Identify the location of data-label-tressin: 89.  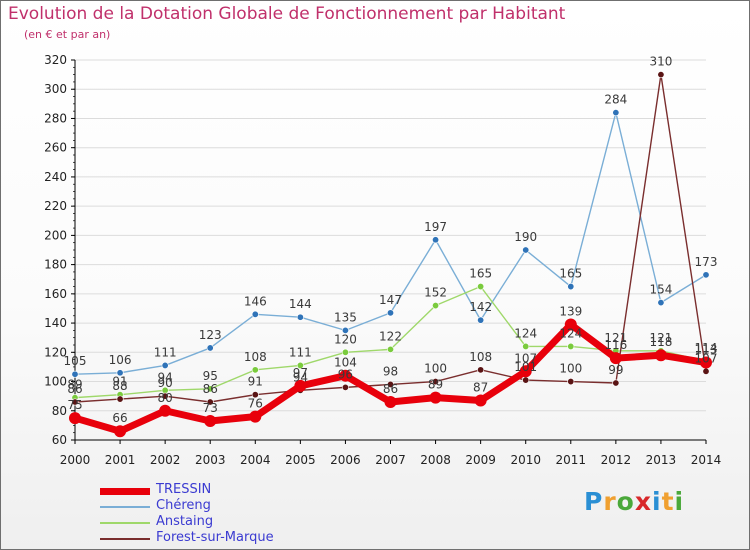
(435, 385).